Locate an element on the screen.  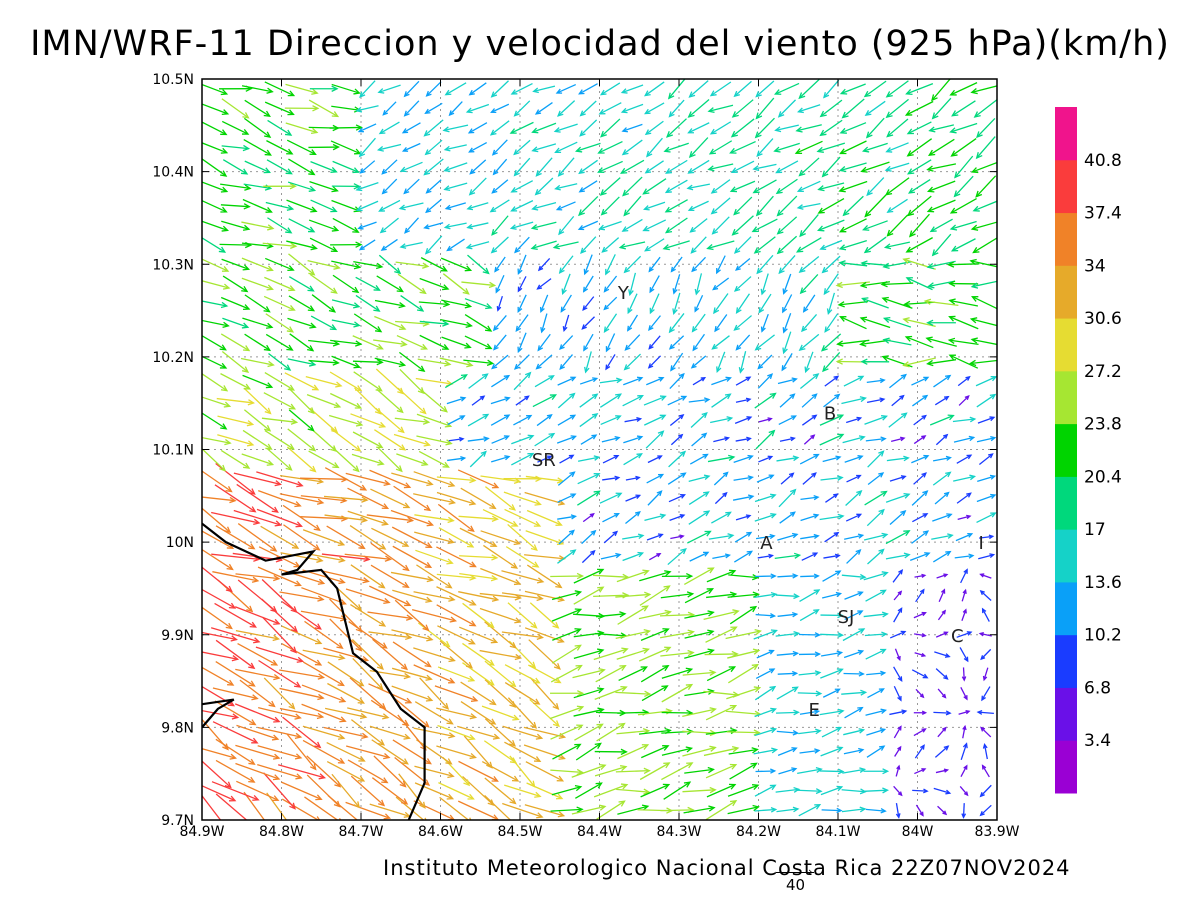
y-tick-label: 10.2N is located at coordinates (173, 358).